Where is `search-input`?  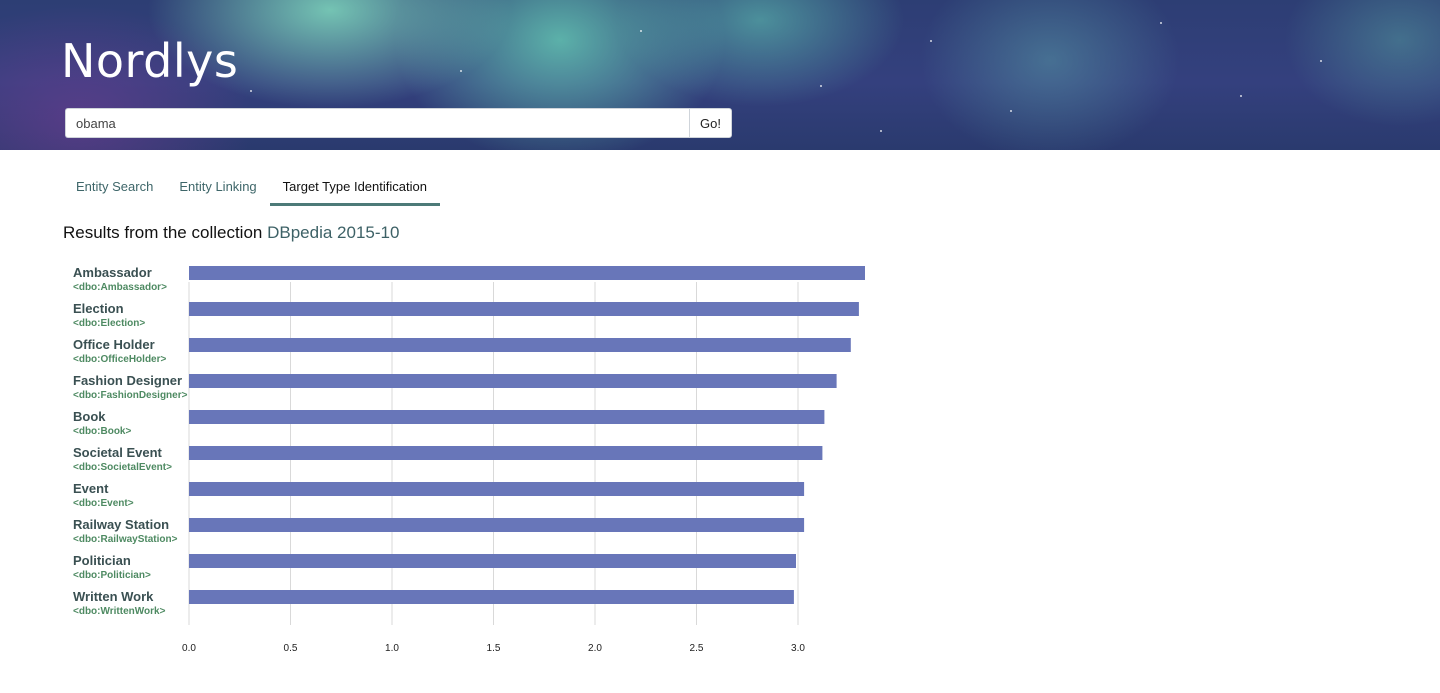 search-input is located at coordinates (377, 123).